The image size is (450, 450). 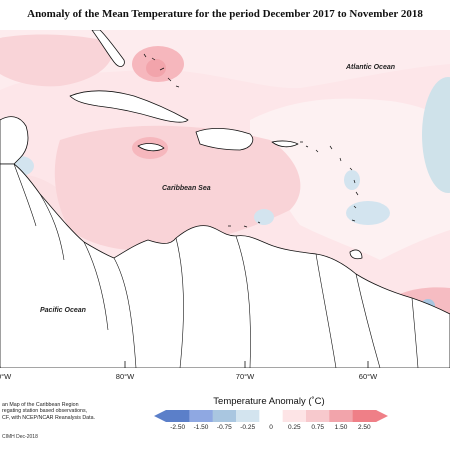 What do you see at coordinates (364, 427) in the screenshot?
I see `legend-tick-label: 2.50` at bounding box center [364, 427].